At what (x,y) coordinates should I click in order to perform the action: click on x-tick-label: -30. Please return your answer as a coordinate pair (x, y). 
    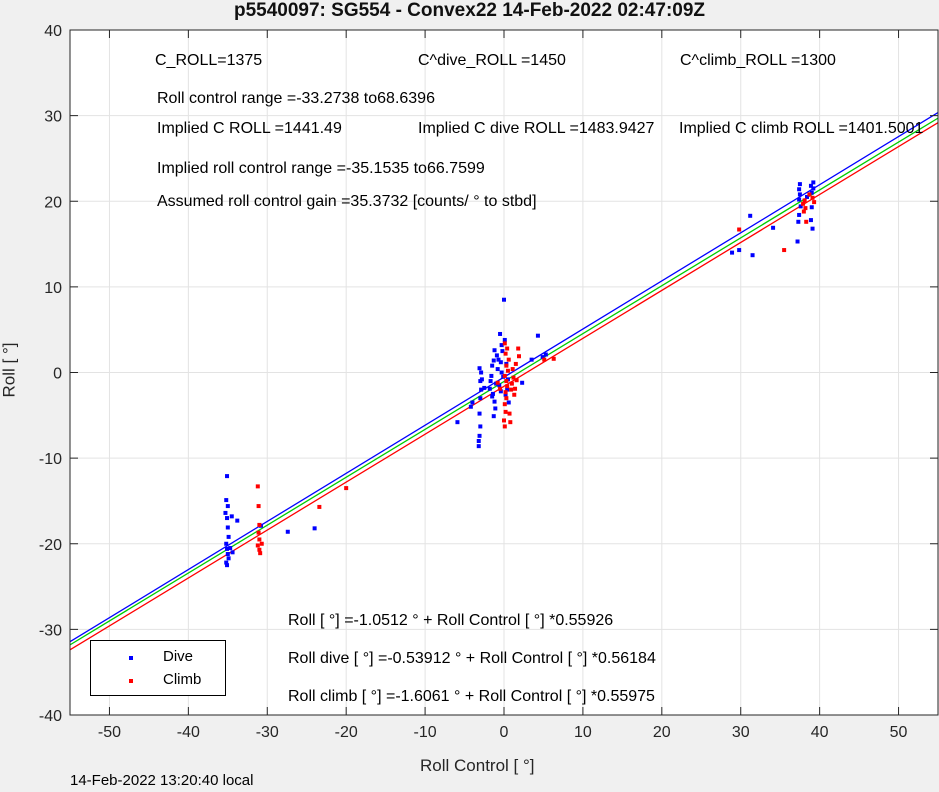
    Looking at the image, I should click on (267, 732).